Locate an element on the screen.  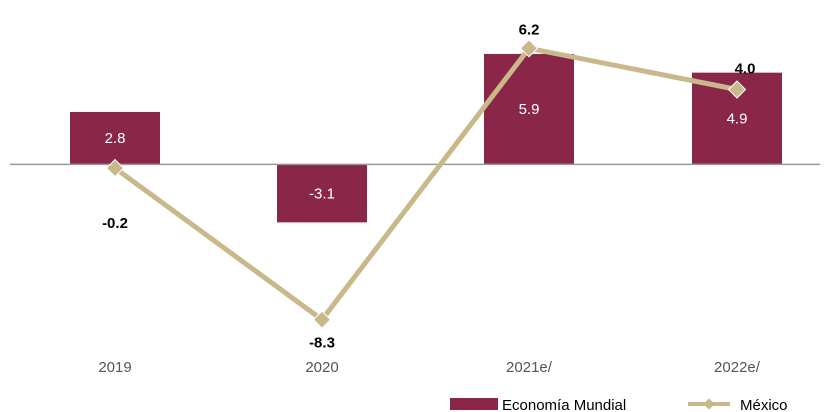
line-value-label: 4.0 is located at coordinates (745, 68).